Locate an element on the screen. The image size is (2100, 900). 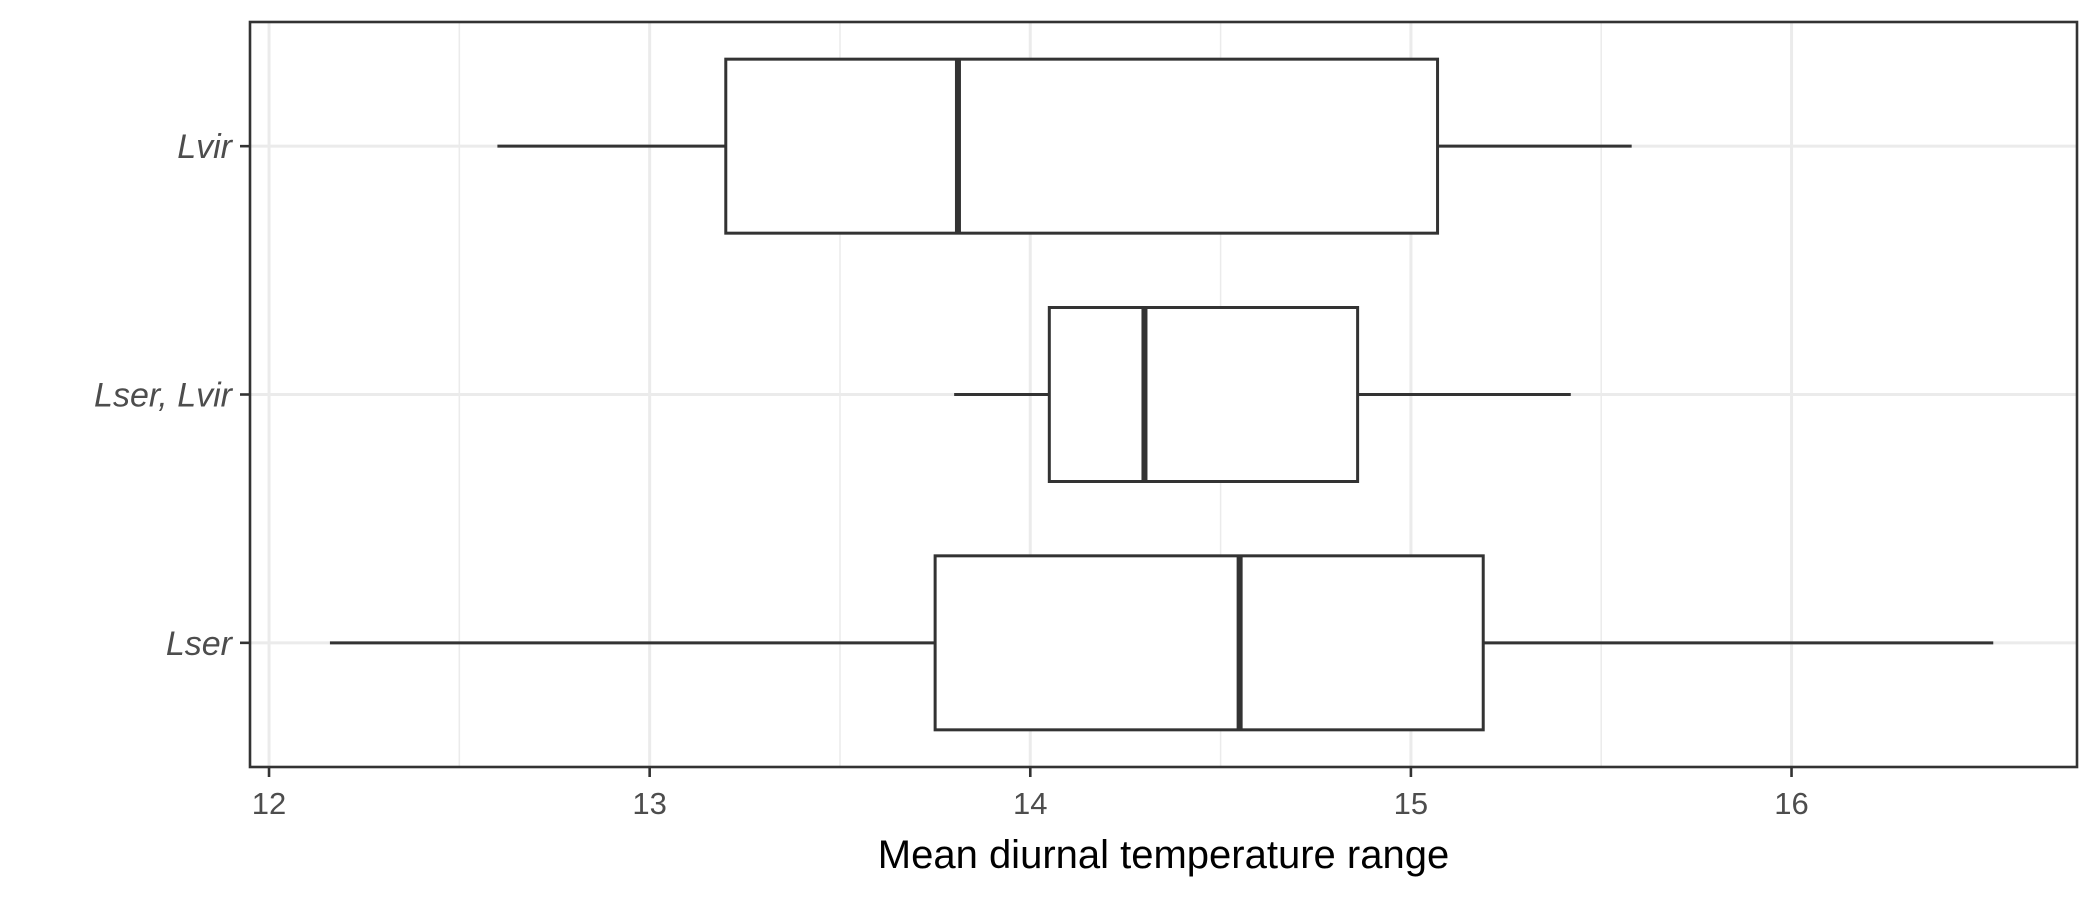
box-lser-lvir is located at coordinates (1262, 394).